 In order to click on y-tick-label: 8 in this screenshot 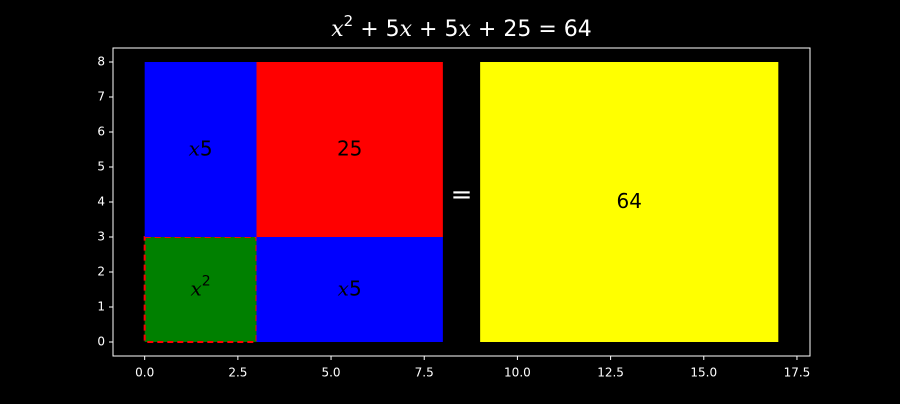, I will do `click(101, 62)`.